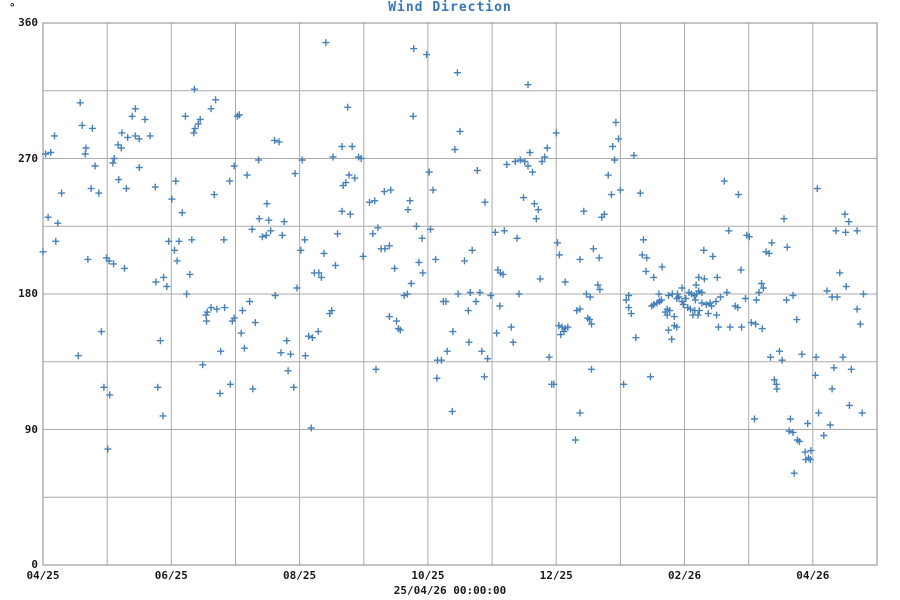 This screenshot has width=900, height=600. What do you see at coordinates (43, 575) in the screenshot?
I see `x-tick-label: 04/25` at bounding box center [43, 575].